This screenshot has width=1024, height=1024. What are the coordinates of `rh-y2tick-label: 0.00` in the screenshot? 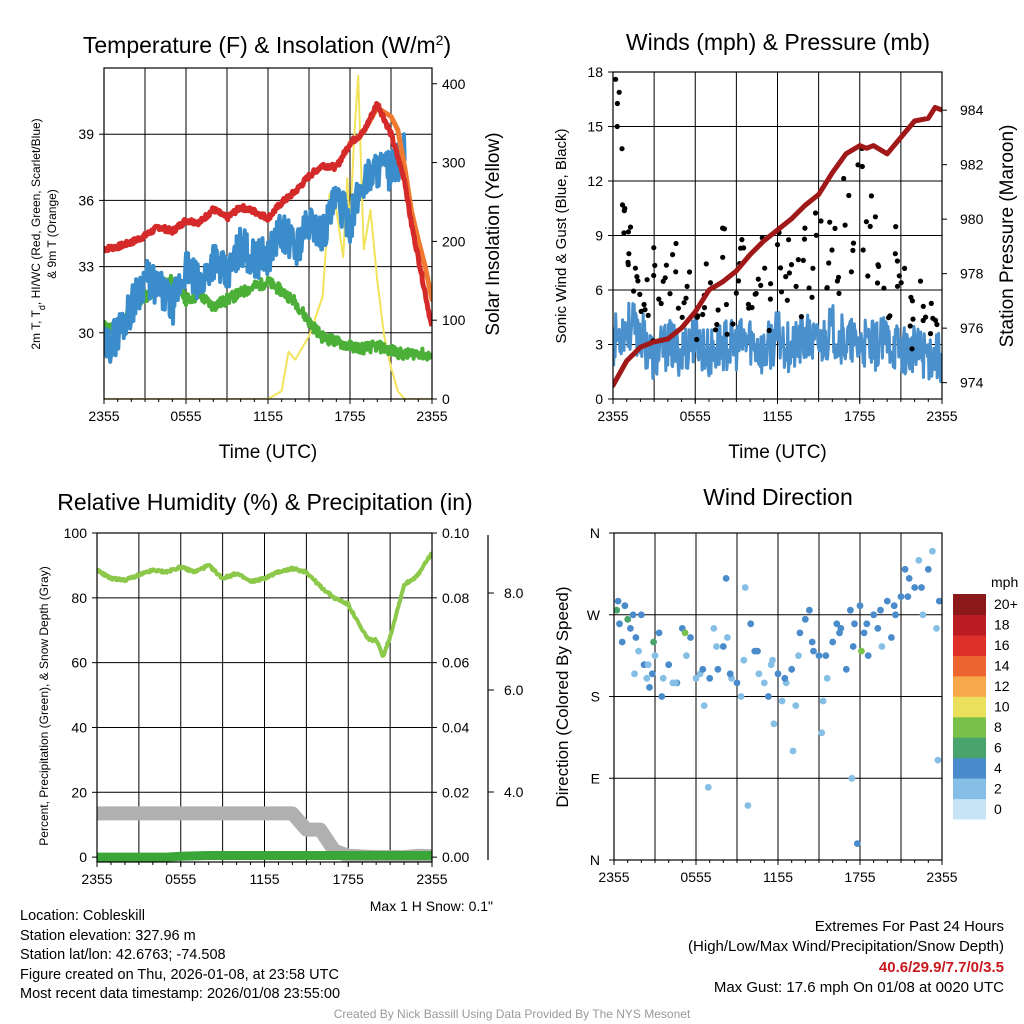 It's located at (455, 857).